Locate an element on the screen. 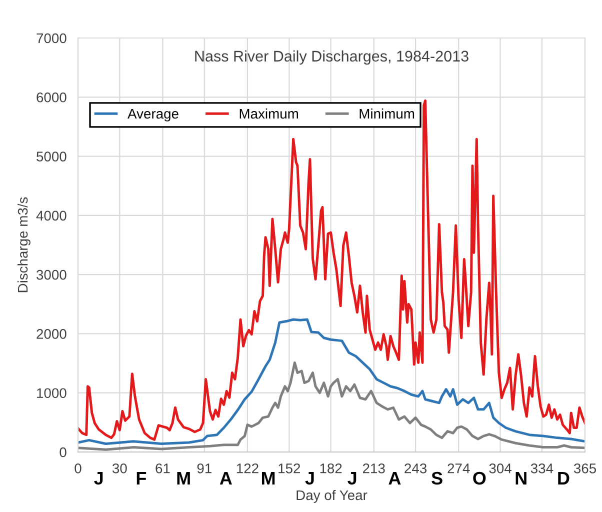  y-tick-label: 7000 is located at coordinates (51, 38).